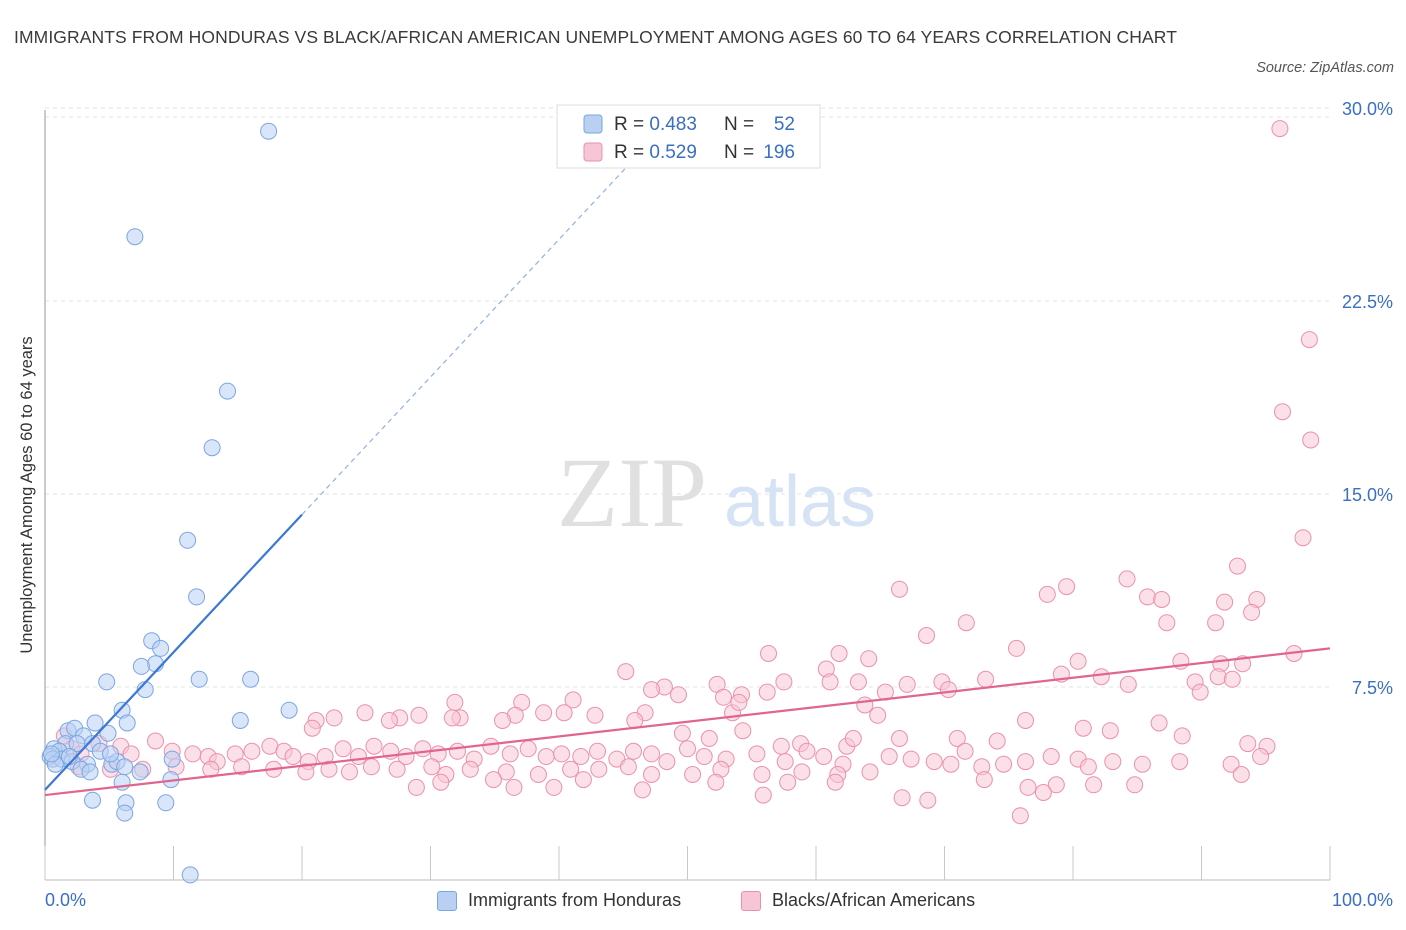 The height and width of the screenshot is (930, 1406). I want to click on svg-text: R = 0.483, so click(655, 124).